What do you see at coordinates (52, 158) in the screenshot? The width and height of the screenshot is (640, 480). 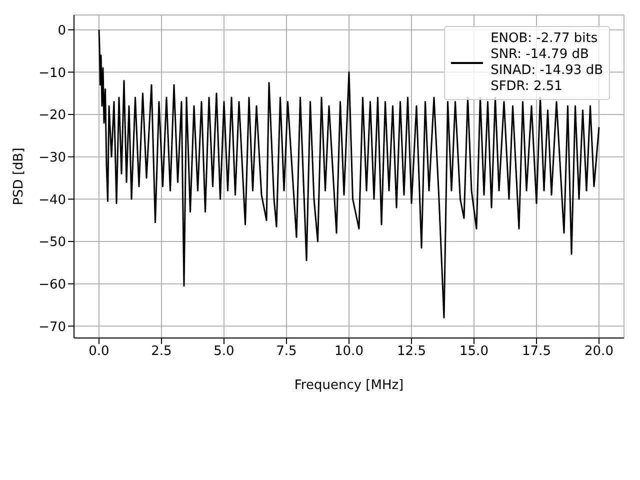 I see `y-tick-label: −30` at bounding box center [52, 158].